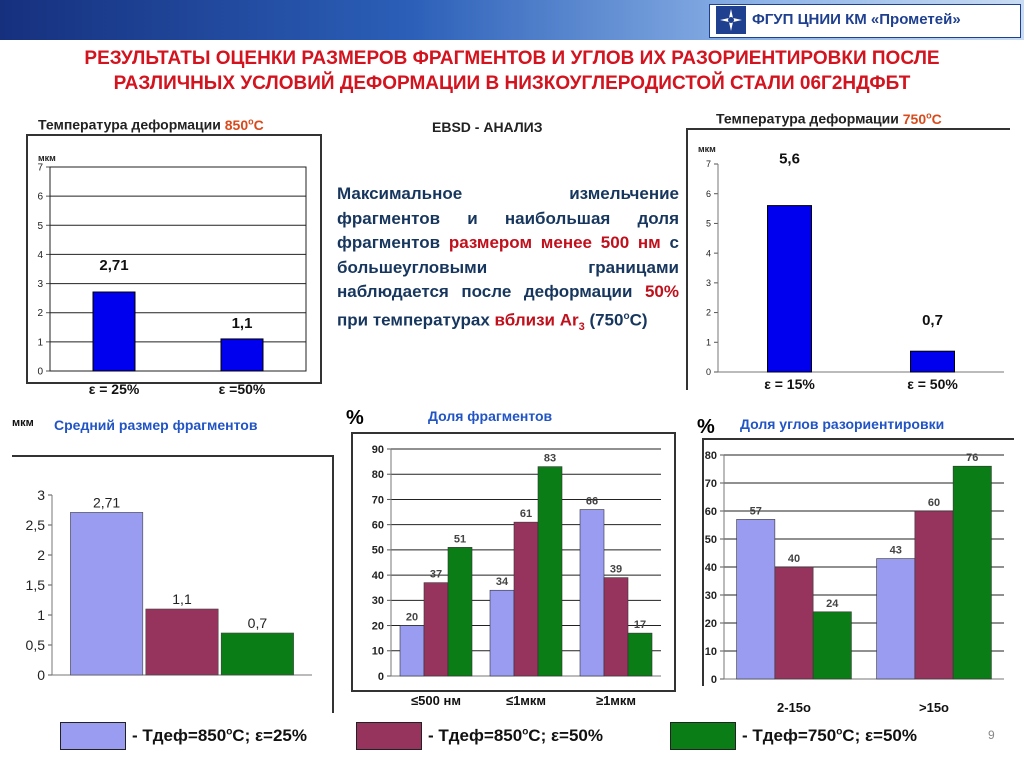  I want to click on org-logo-box, so click(865, 21).